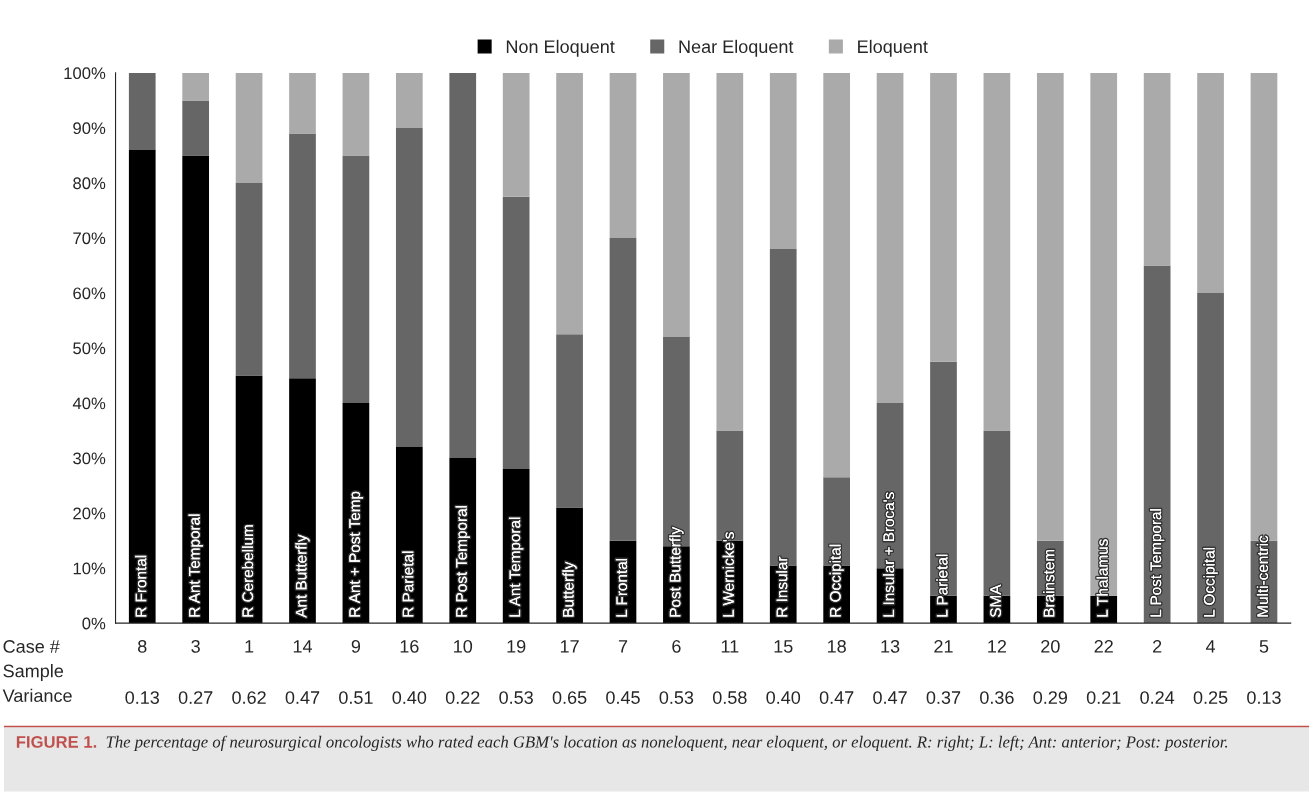  What do you see at coordinates (1102, 578) in the screenshot?
I see `x-tick-label: L Thalamus` at bounding box center [1102, 578].